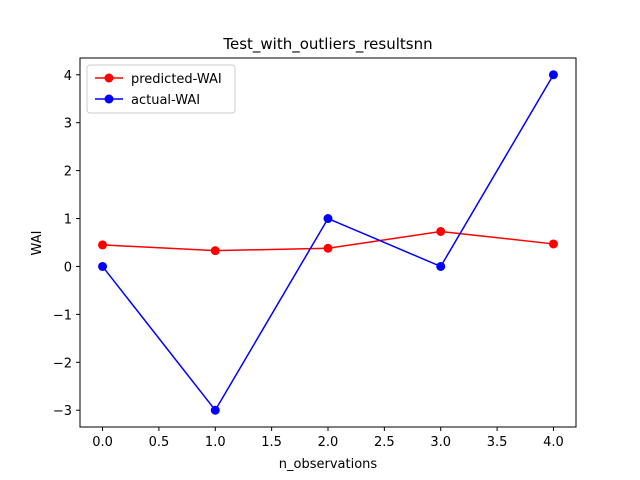 Image resolution: width=640 pixels, height=480 pixels. Describe the element at coordinates (68, 267) in the screenshot. I see `y-tick-label: 0` at that location.